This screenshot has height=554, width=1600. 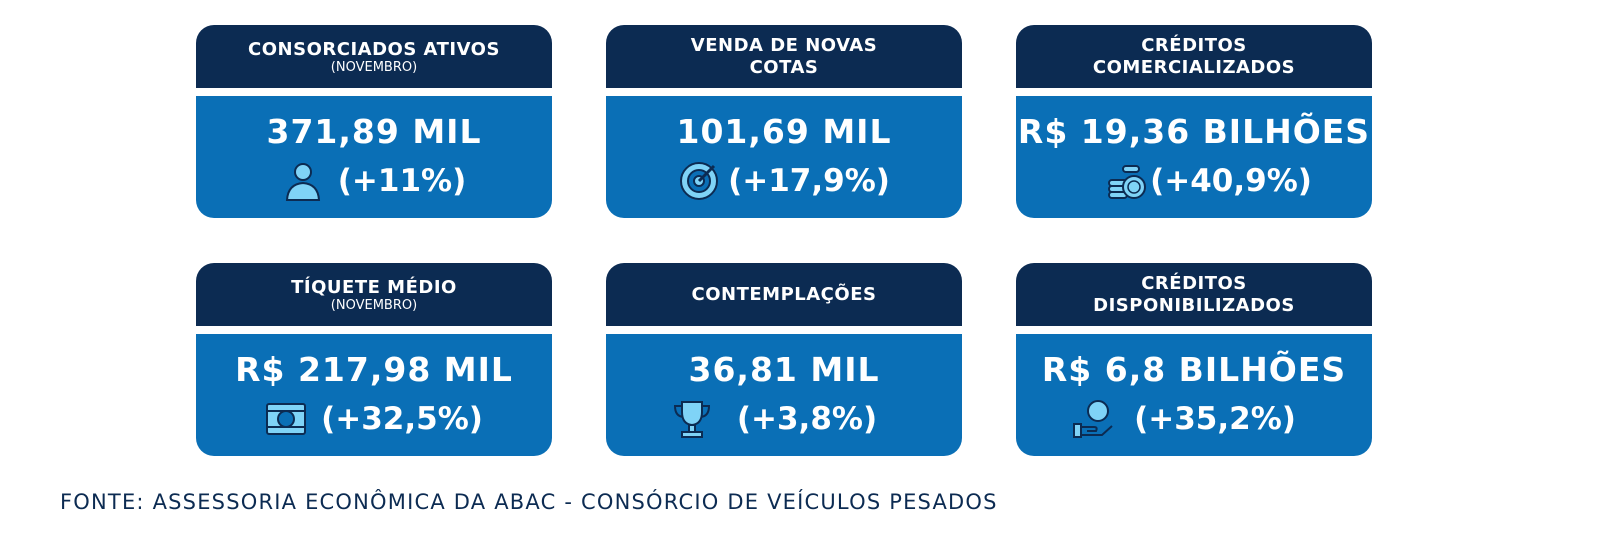 I want to click on card-change-row: (+35,2%), so click(x=1184, y=419).